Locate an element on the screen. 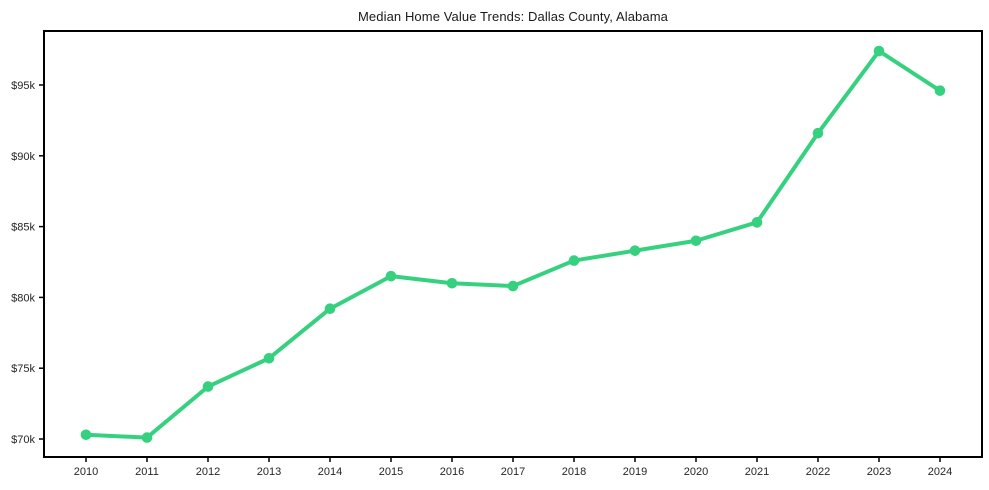 Image resolution: width=989 pixels, height=490 pixels. y-tick-label: $95k is located at coordinates (23, 86).